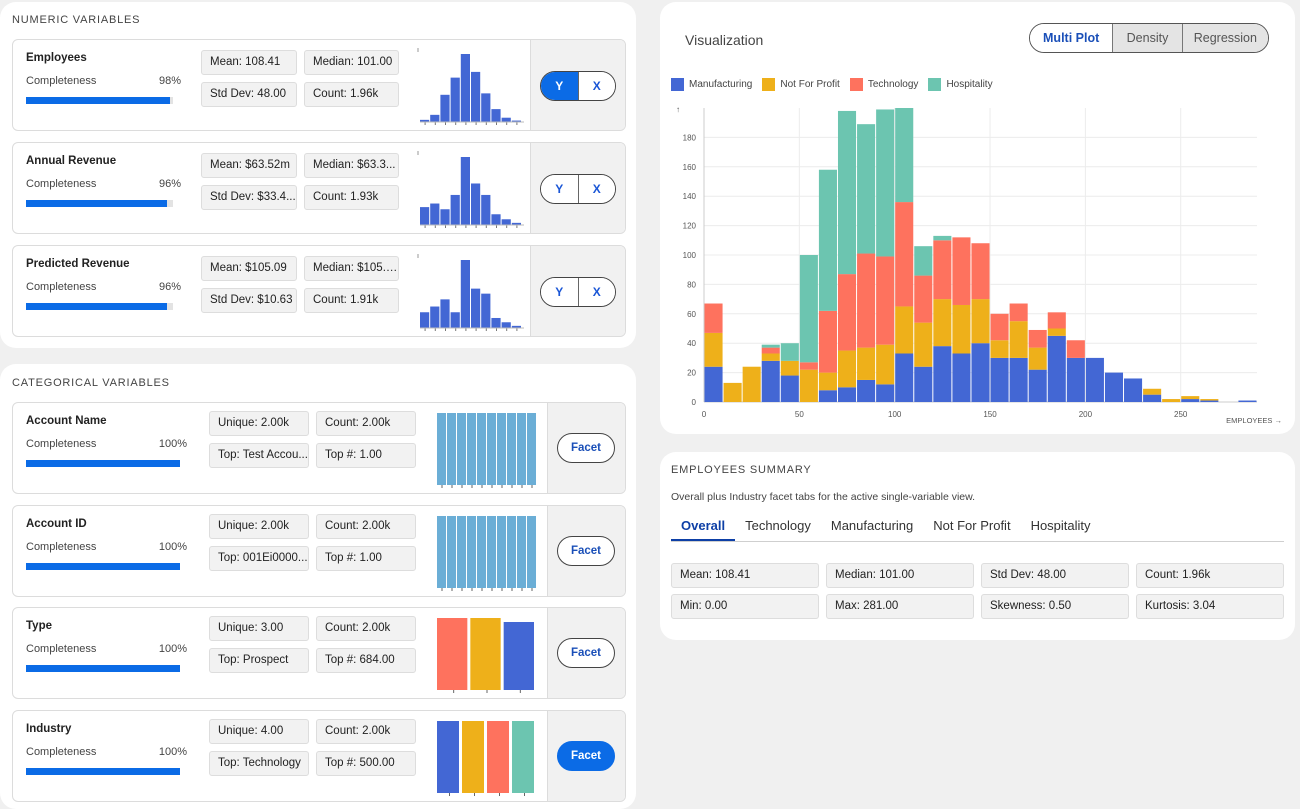 The image size is (1300, 809). I want to click on summary-tab-not-for-profit: Not For Profit, so click(972, 525).